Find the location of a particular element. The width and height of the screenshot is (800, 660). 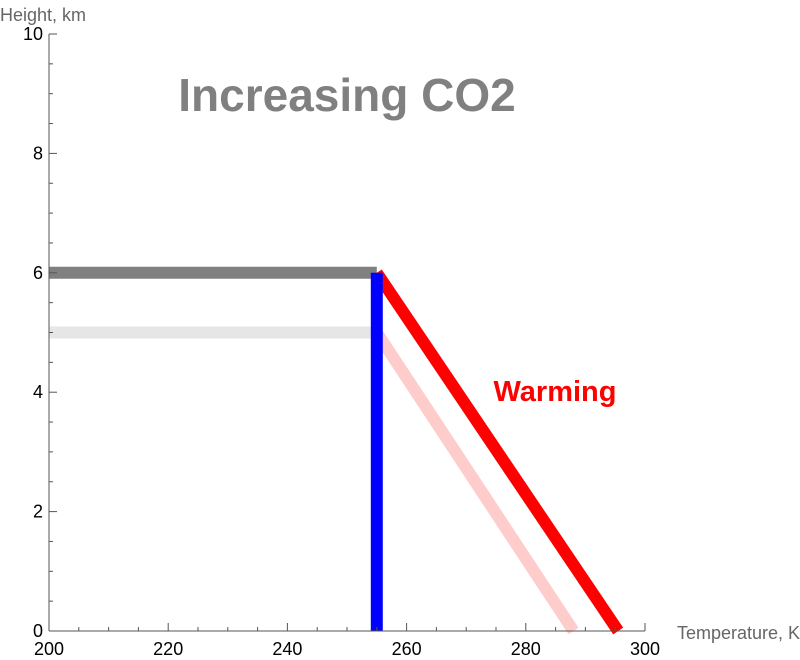

x-tick-label: 200 is located at coordinates (49, 649).